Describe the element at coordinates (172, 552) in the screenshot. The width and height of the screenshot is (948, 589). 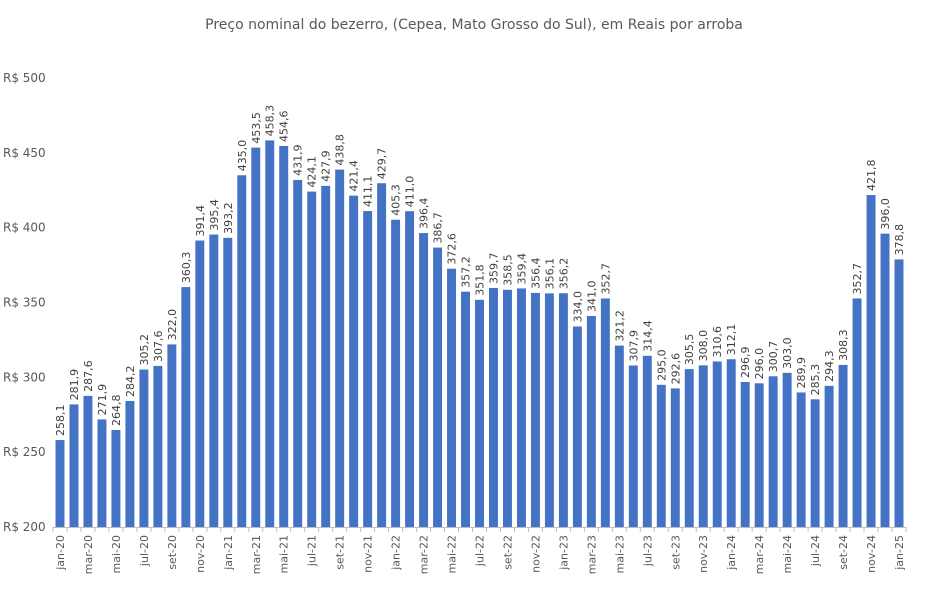
I see `x-tick-label: set-20` at that location.